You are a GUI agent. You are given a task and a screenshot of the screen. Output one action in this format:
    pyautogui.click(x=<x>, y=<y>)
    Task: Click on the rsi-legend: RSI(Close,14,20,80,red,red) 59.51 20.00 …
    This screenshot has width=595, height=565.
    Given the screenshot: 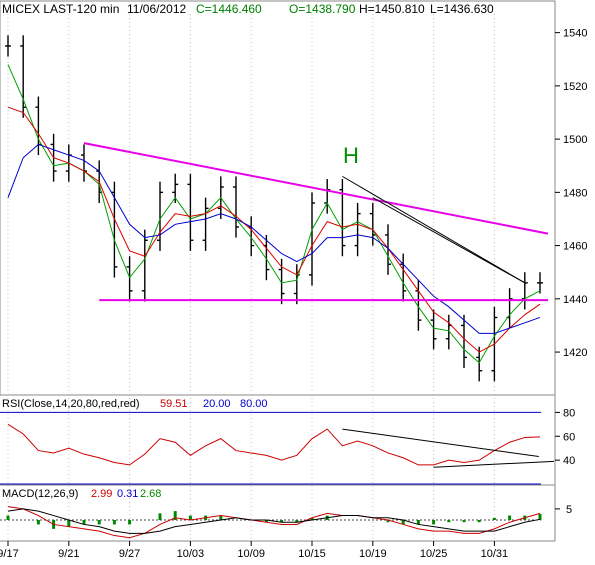 What is the action you would take?
    pyautogui.click(x=135, y=404)
    